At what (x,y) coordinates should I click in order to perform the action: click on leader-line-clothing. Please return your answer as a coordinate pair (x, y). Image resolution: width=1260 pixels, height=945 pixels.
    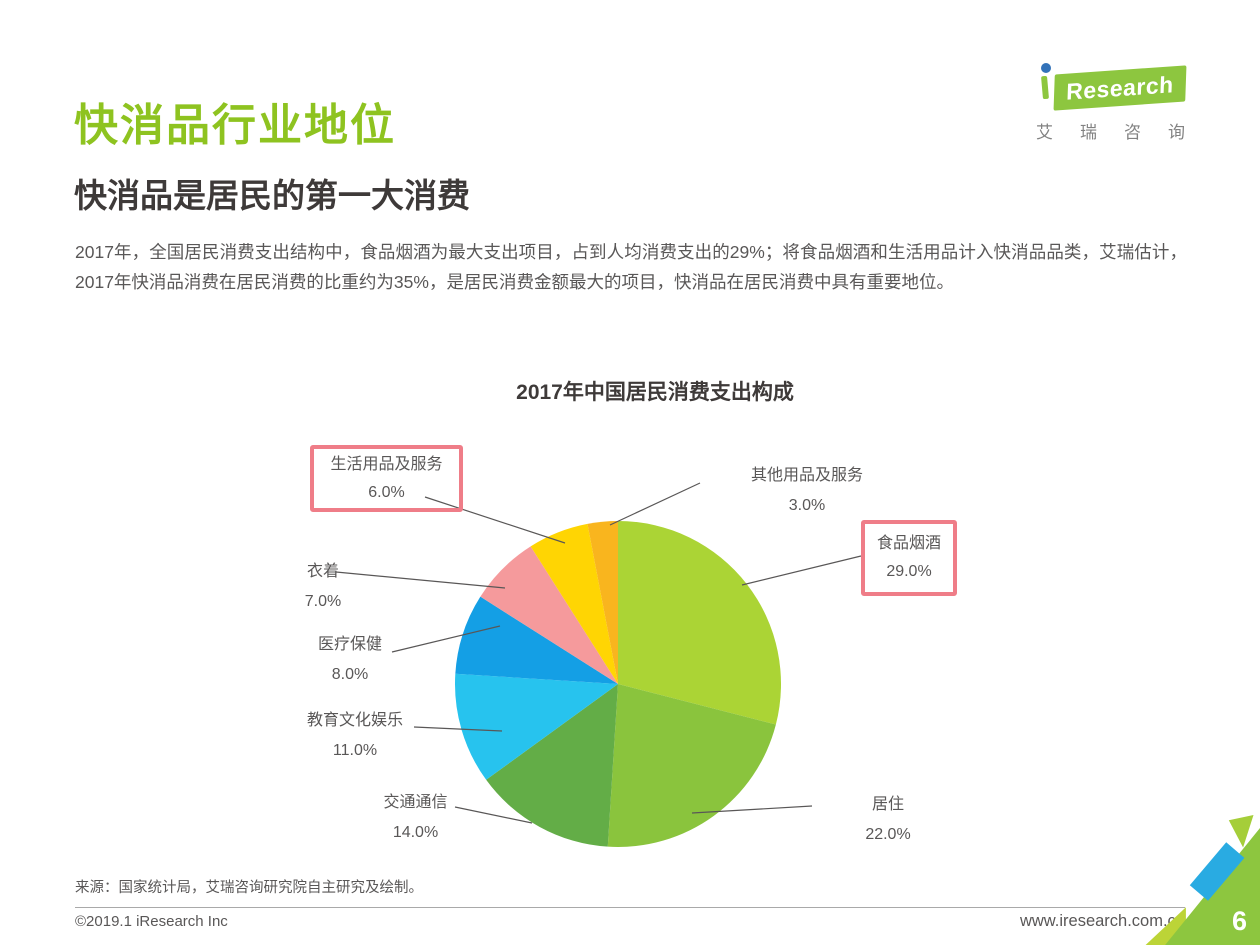
    Looking at the image, I should click on (420, 580).